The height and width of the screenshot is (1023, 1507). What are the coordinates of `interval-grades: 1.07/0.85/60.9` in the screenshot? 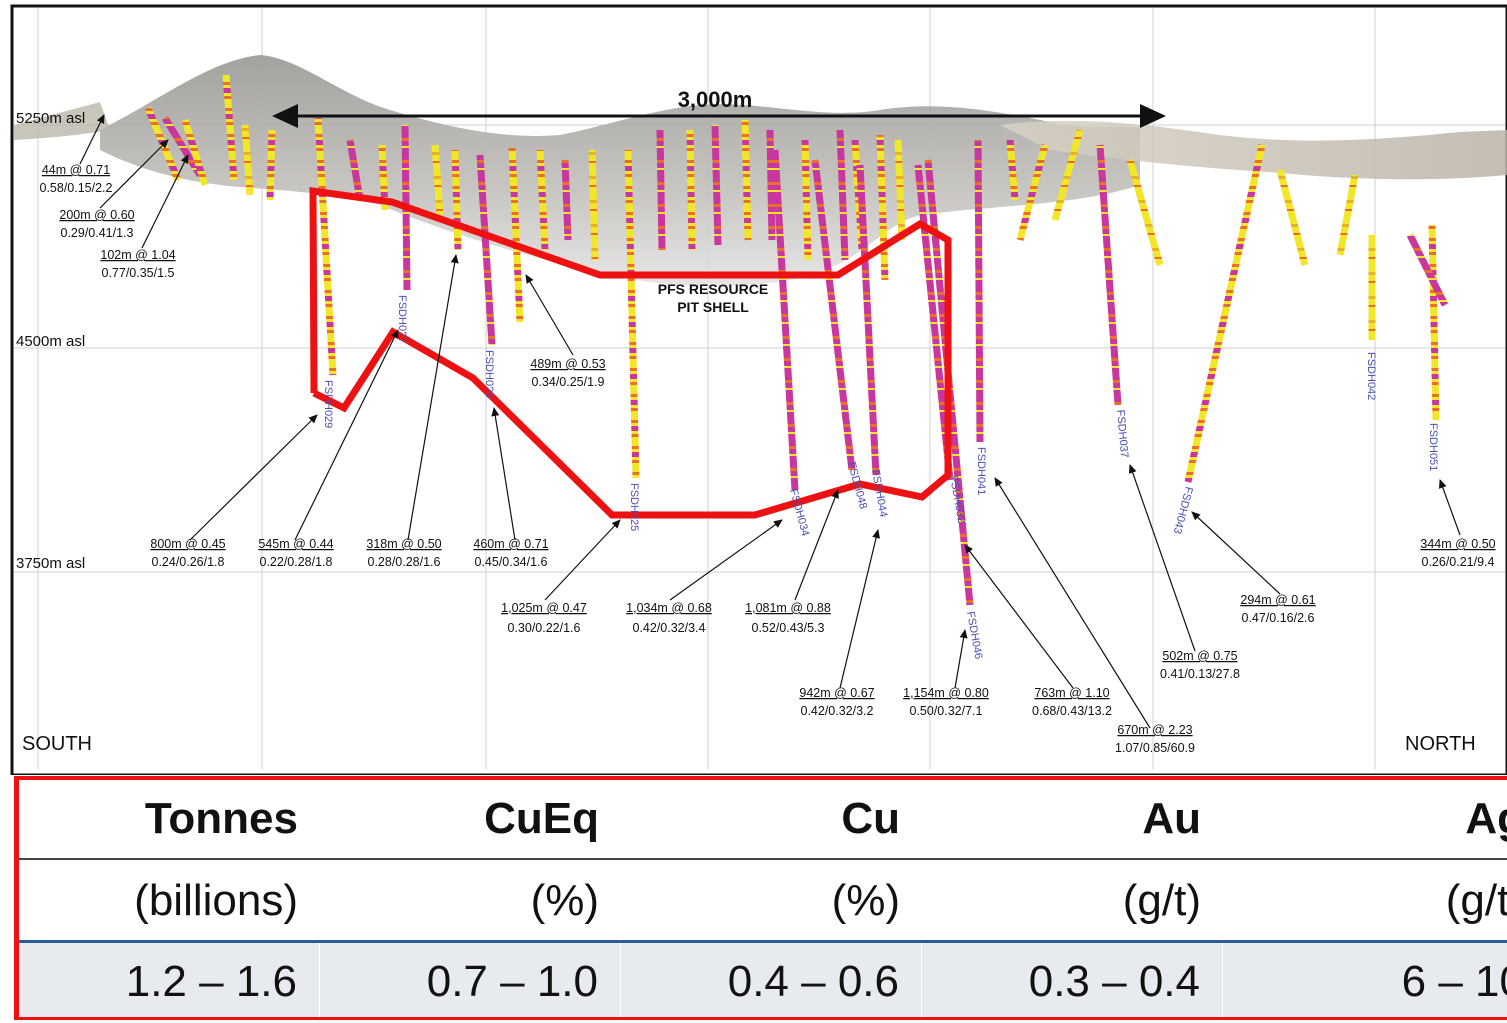 It's located at (1155, 748).